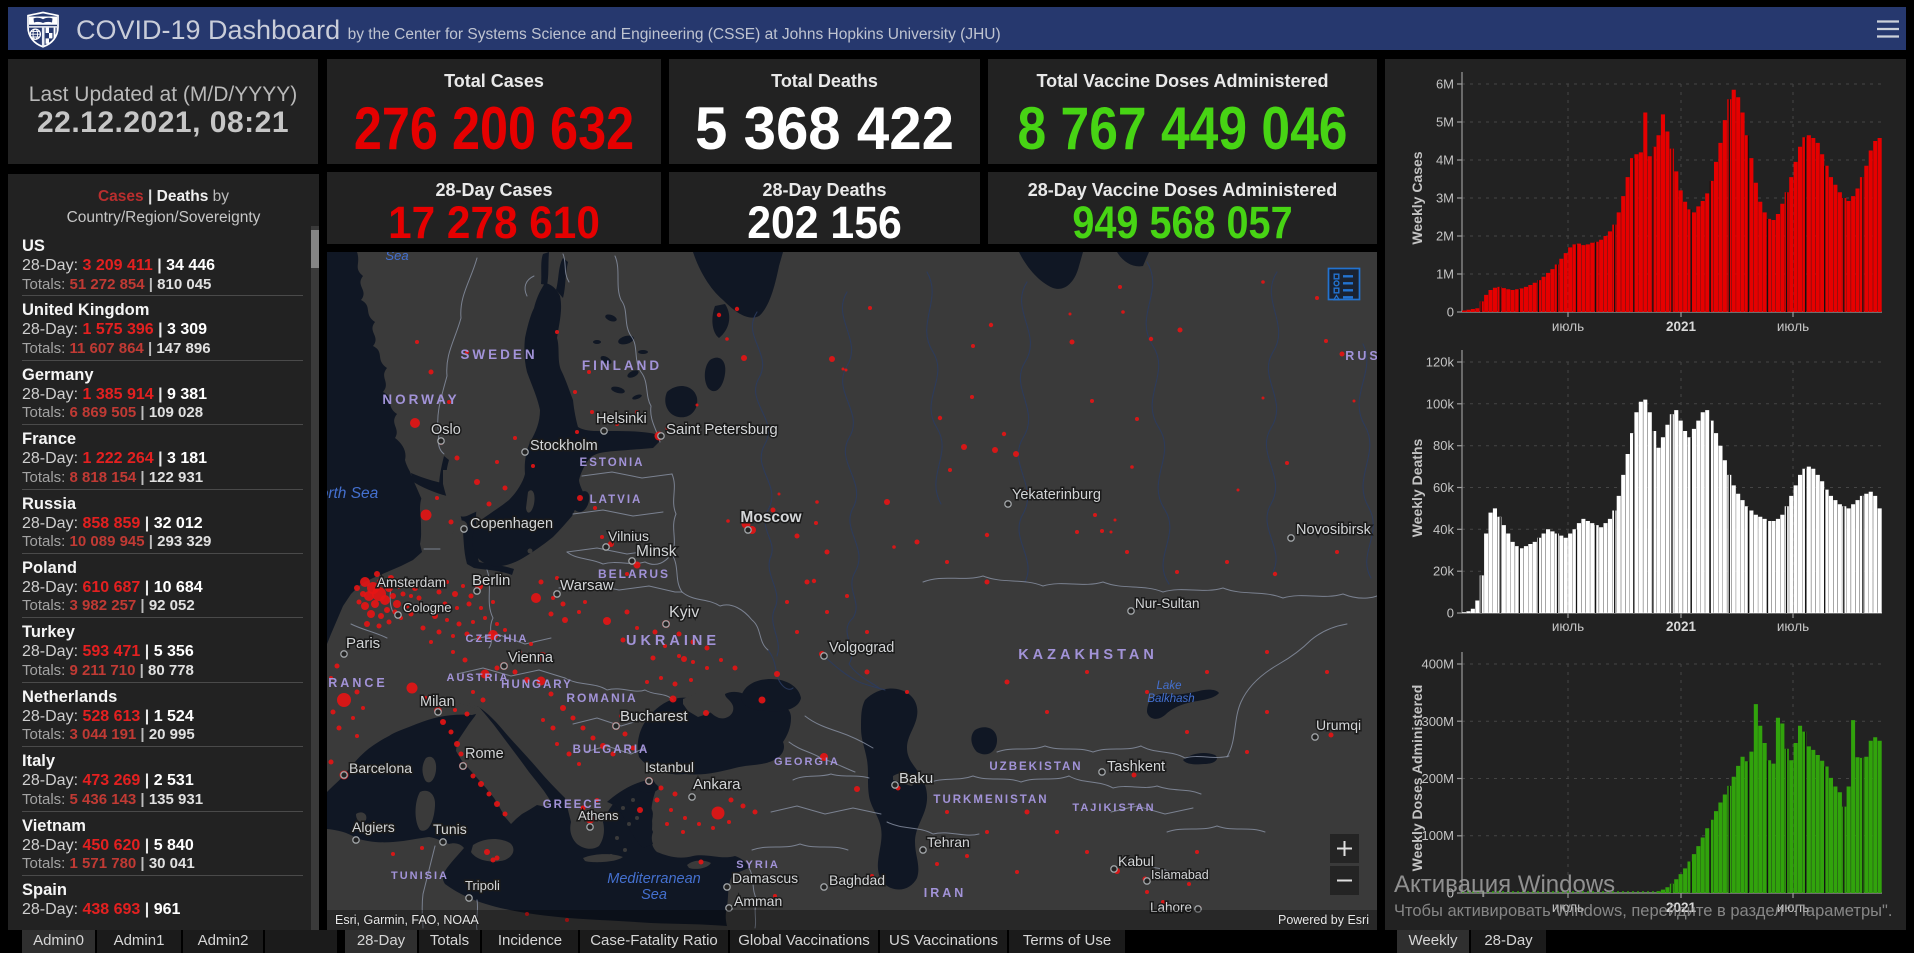 The height and width of the screenshot is (953, 1914). I want to click on svg-text: BELARUS, so click(634, 574).